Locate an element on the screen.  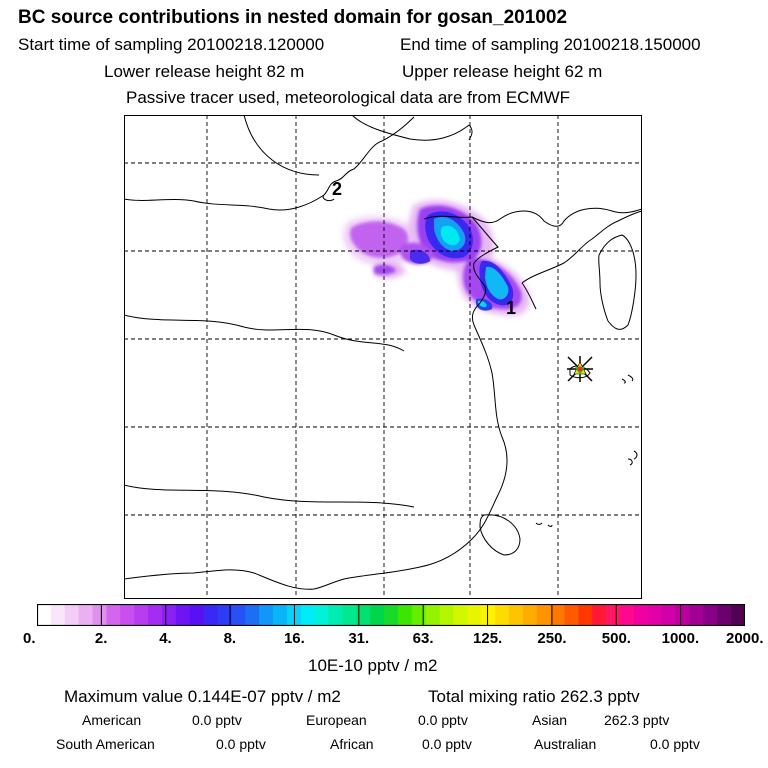
colorbar-tick-label: 16. is located at coordinates (294, 638).